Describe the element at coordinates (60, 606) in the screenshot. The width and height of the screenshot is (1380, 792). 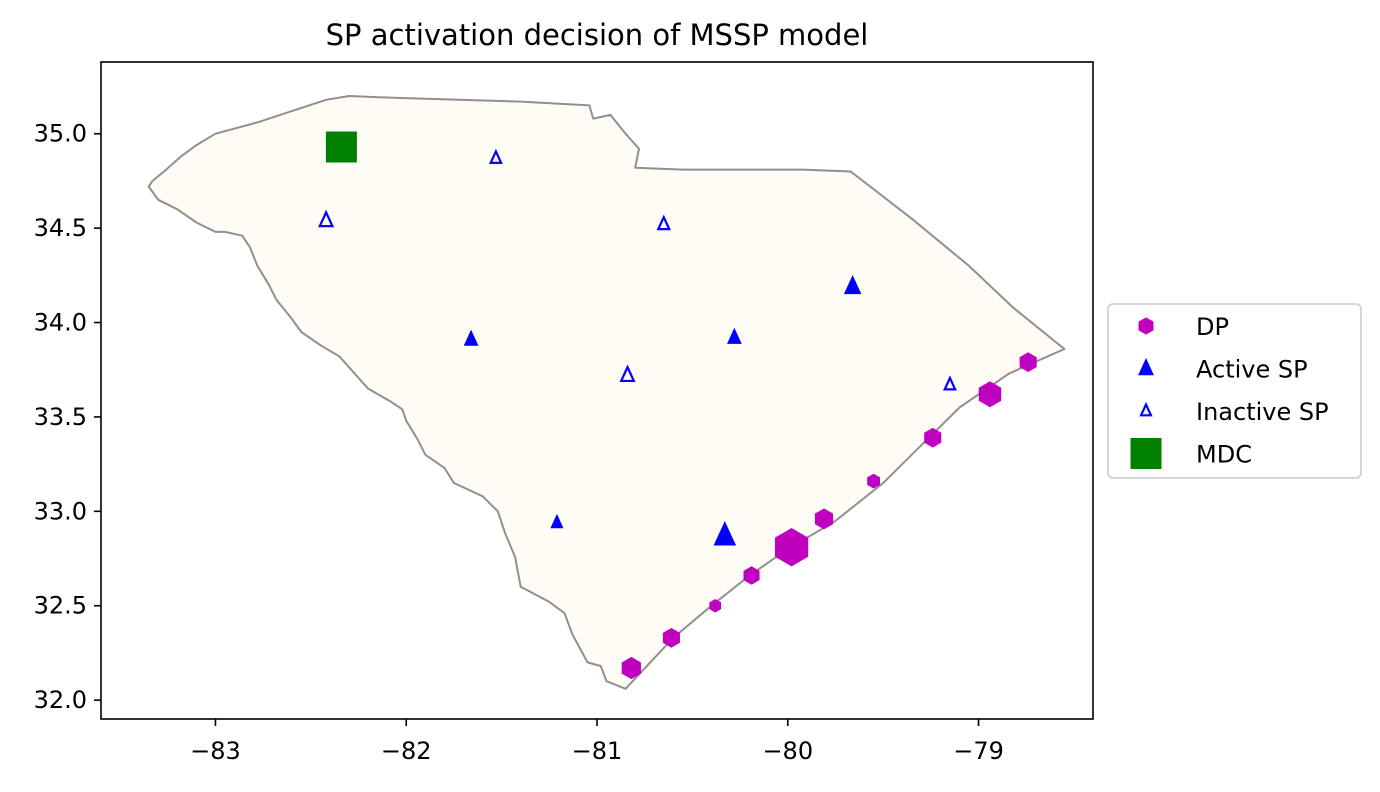
I see `y-tick-label: 32.5` at that location.